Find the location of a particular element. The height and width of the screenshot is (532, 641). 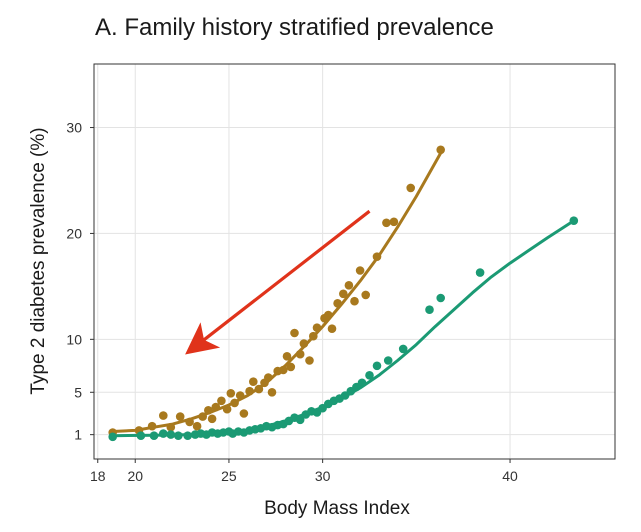

annotation is located at coordinates (278, 282).